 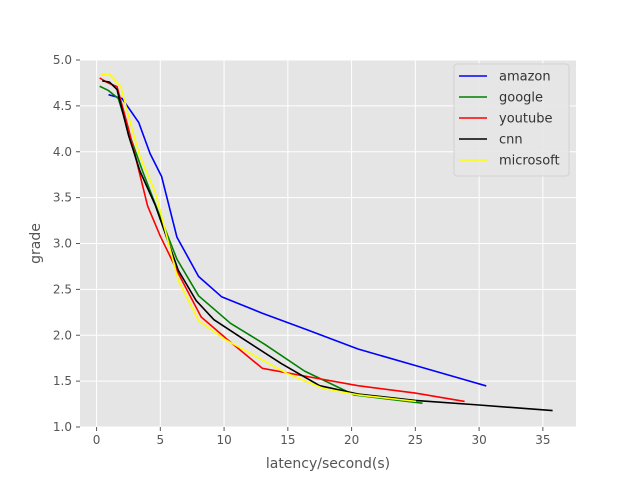 I want to click on y-tick-label: 4.5, so click(x=62, y=106).